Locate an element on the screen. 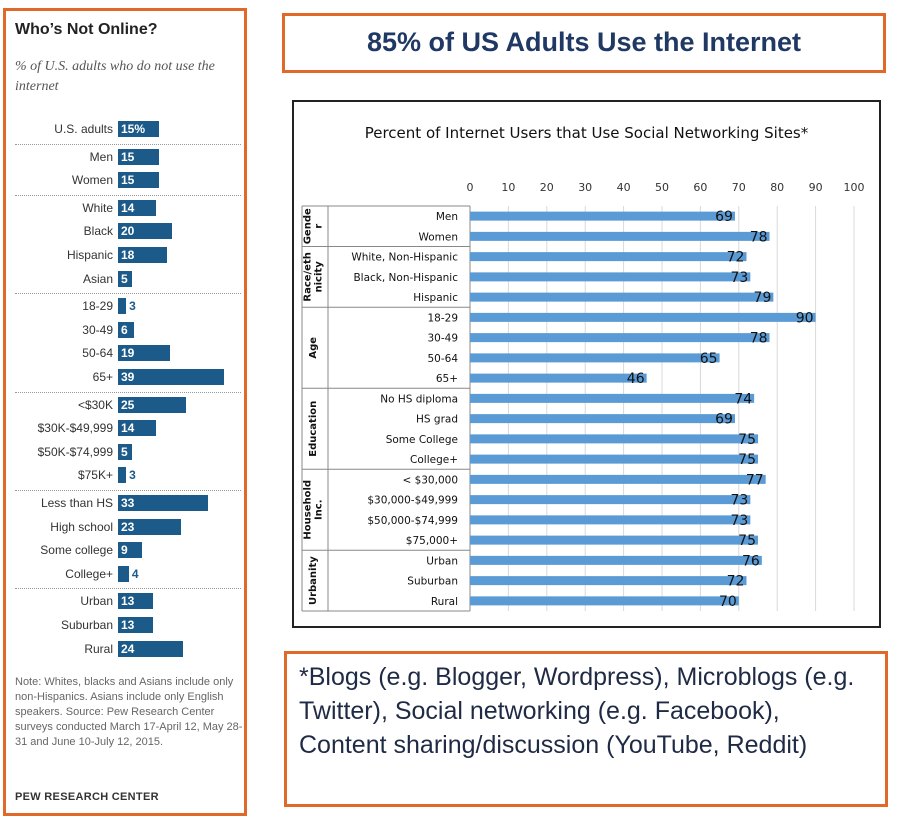 This screenshot has height=825, width=899. left-bar-value: 19 is located at coordinates (128, 353).